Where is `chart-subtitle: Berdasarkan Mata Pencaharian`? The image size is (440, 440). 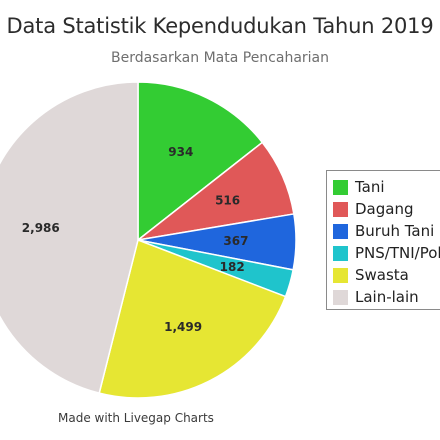 chart-subtitle: Berdasarkan Mata Pencaharian is located at coordinates (220, 58).